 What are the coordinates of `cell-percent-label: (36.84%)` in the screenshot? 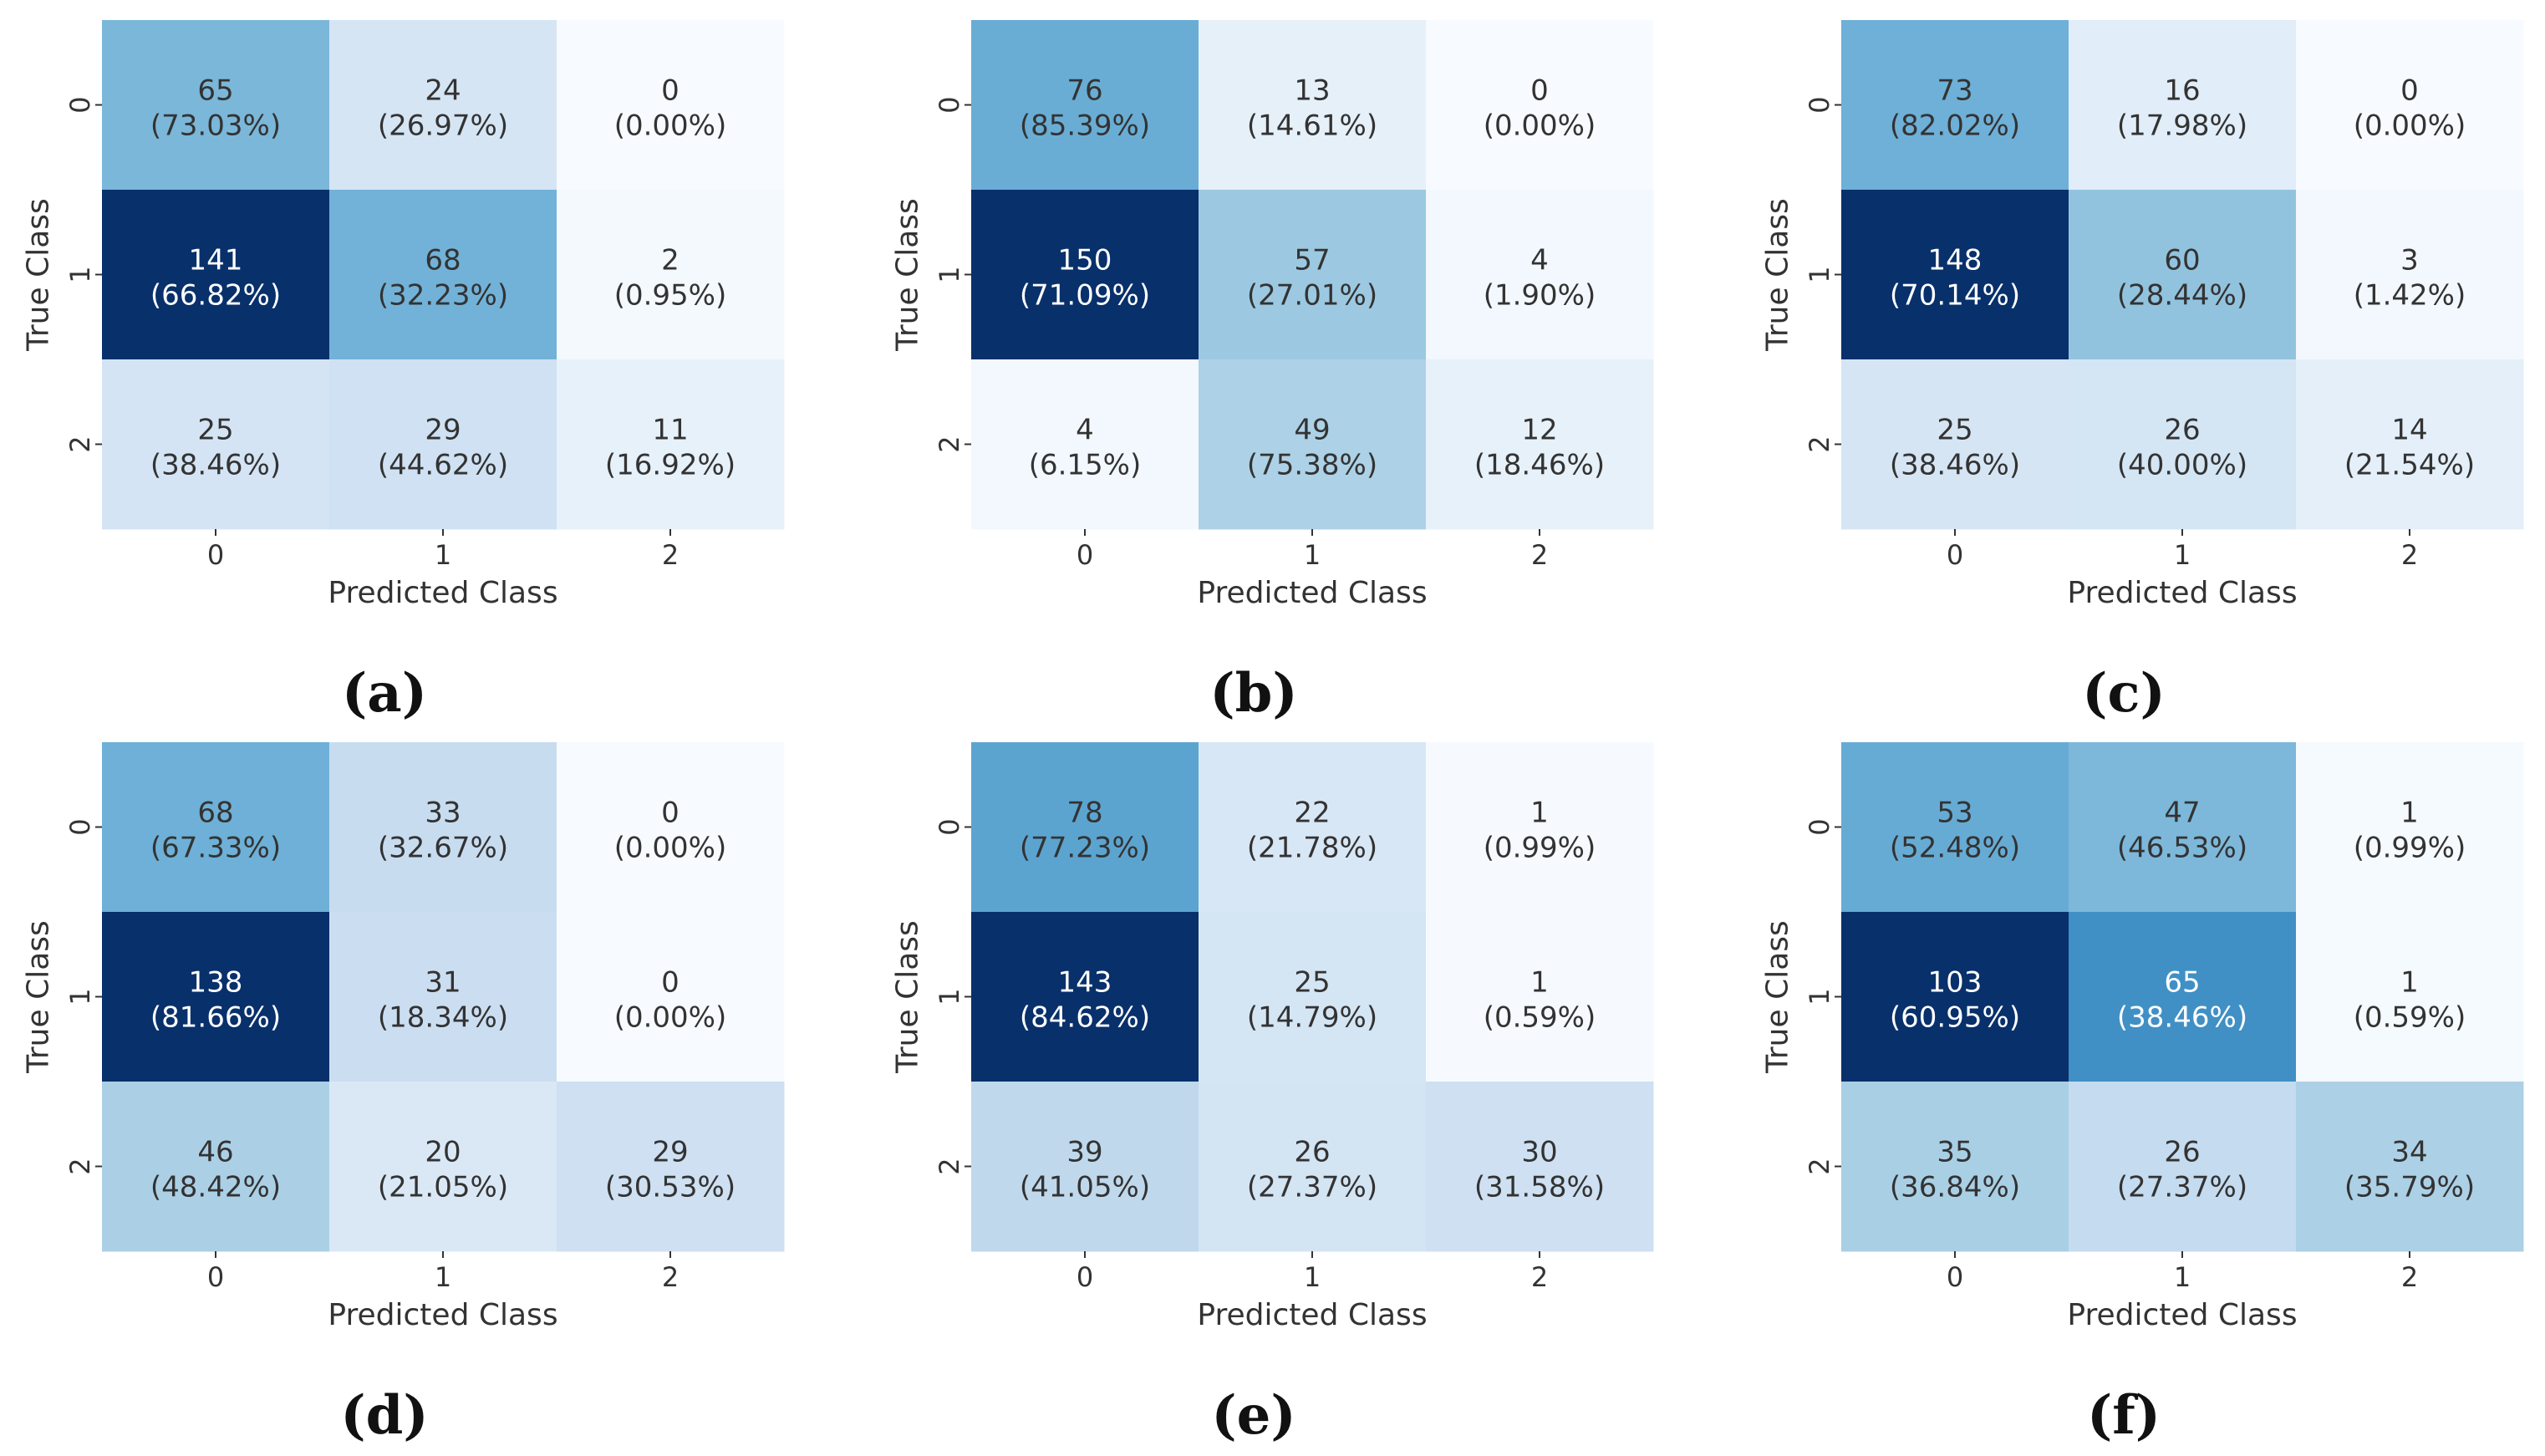 It's located at (1955, 1187).